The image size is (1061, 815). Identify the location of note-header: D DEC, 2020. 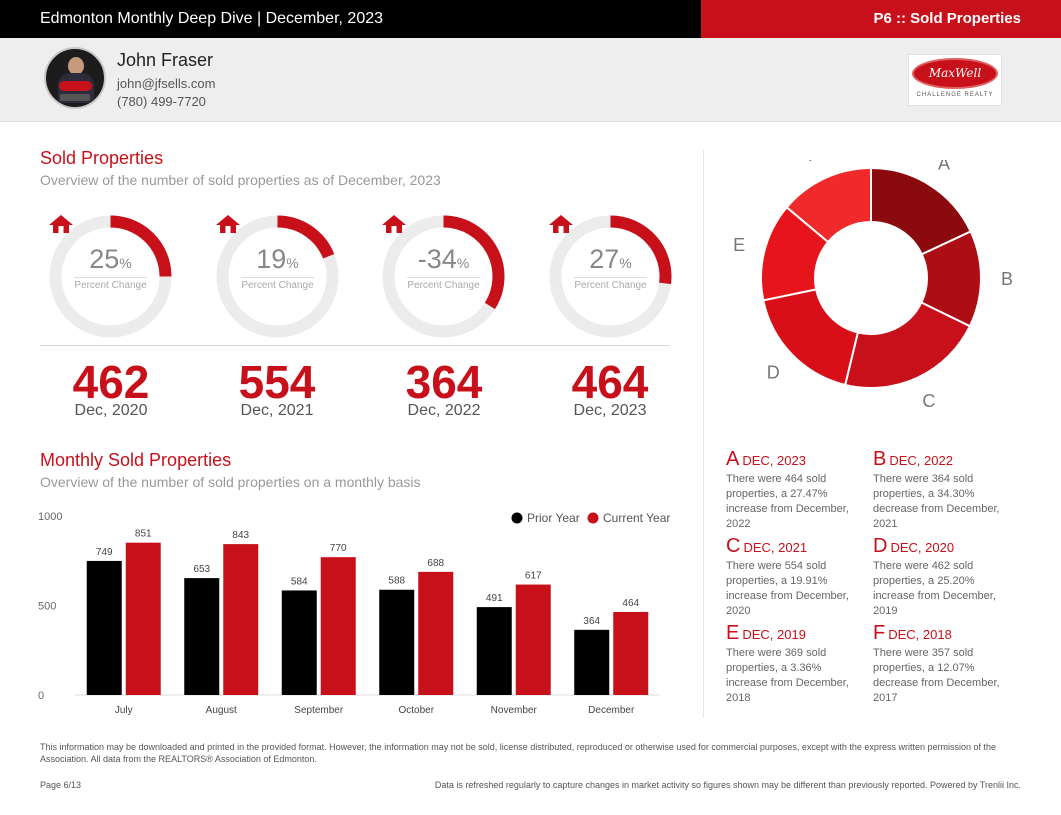
(943, 546).